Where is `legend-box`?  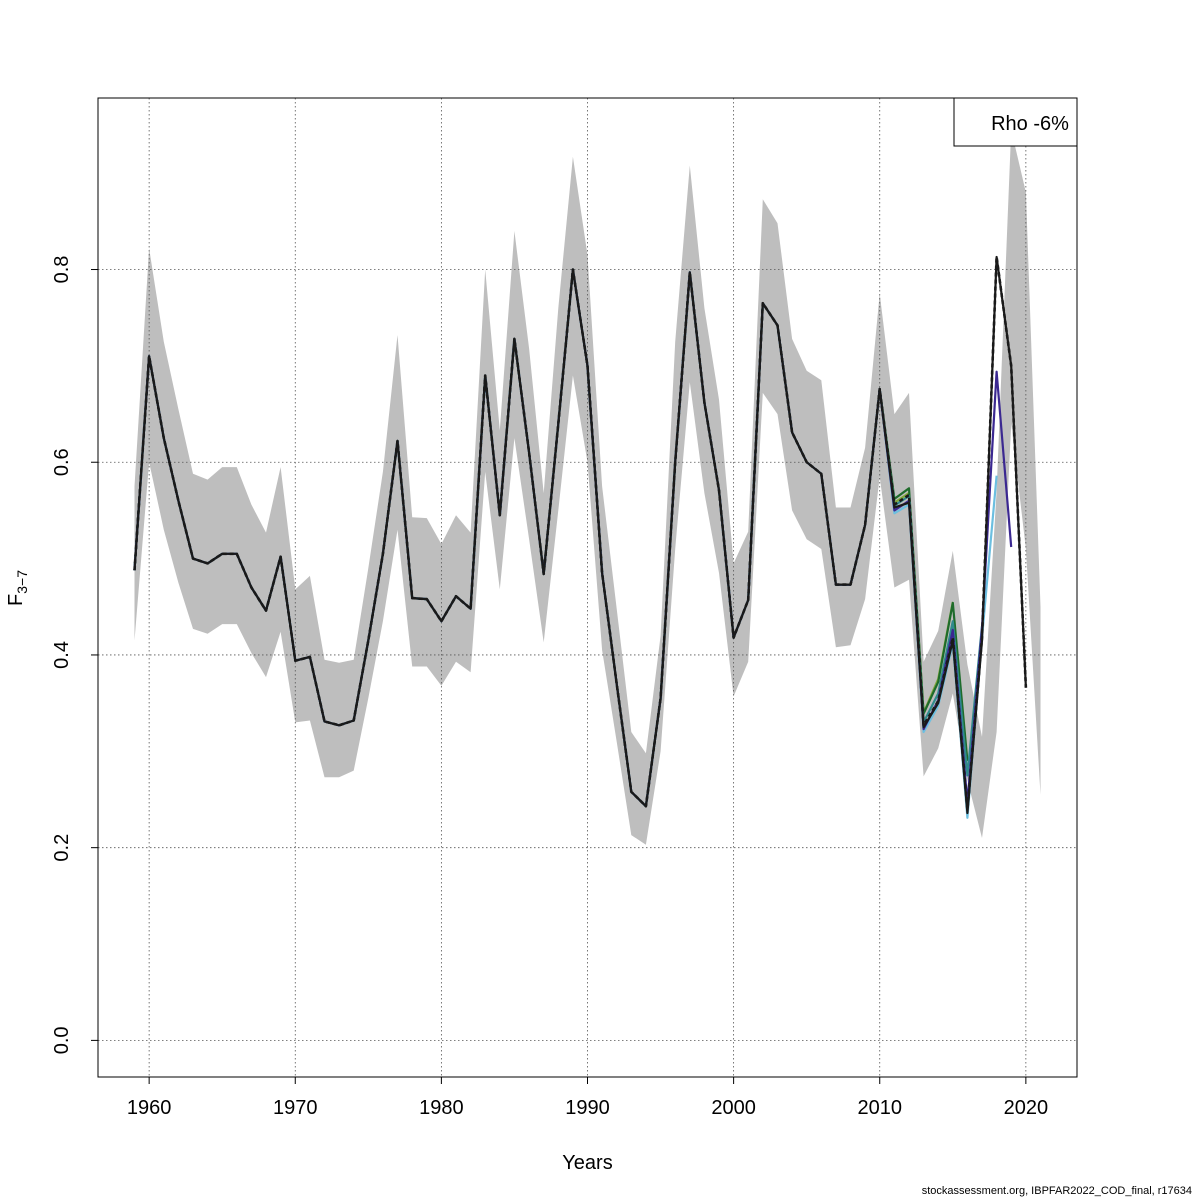
legend-box is located at coordinates (1015, 122).